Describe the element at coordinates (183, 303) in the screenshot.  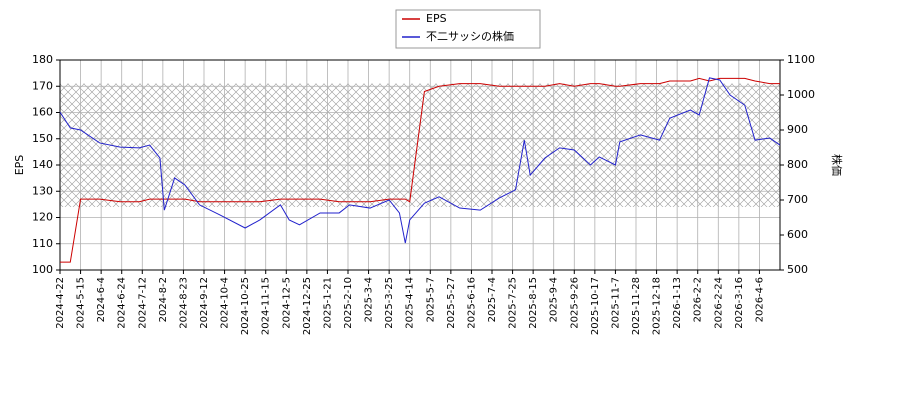
I see `x-tick-label: 2024-8-23` at that location.